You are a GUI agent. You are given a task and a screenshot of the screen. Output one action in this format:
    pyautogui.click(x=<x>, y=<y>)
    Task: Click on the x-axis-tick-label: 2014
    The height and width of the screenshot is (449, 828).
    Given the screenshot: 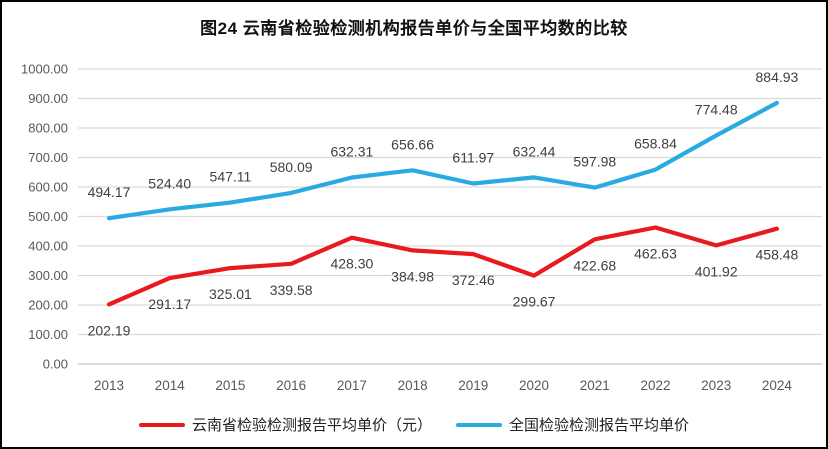 What is the action you would take?
    pyautogui.click(x=170, y=385)
    